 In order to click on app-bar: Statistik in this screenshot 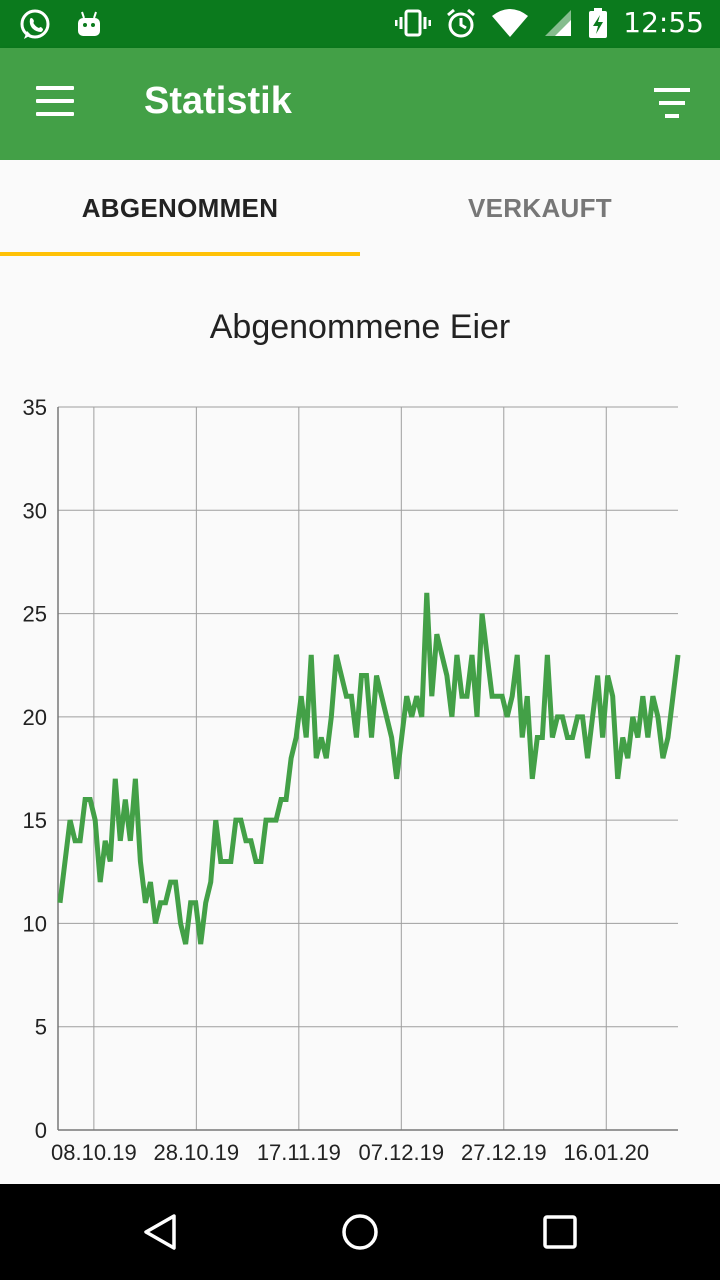, I will do `click(360, 104)`.